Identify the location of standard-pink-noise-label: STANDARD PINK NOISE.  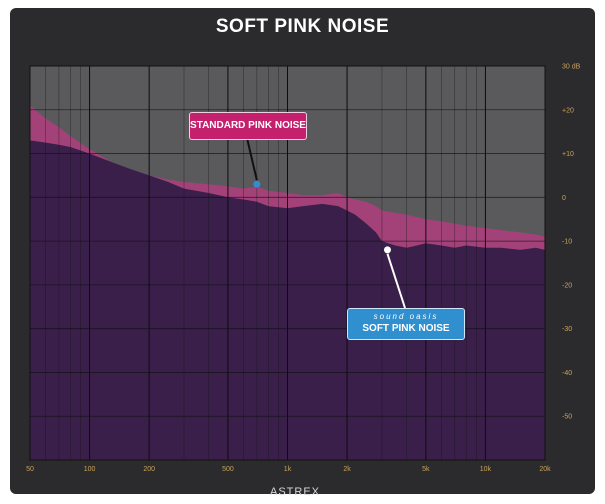
(248, 125).